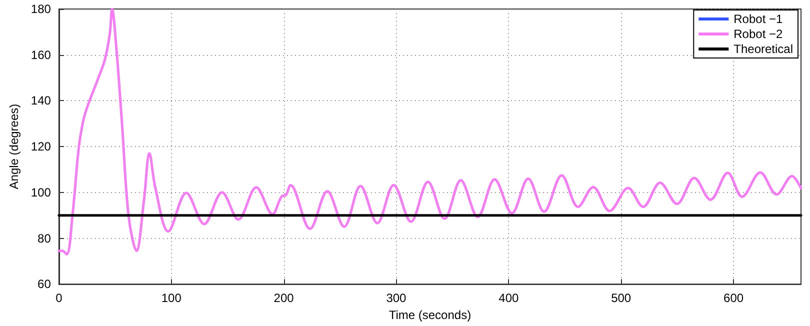 This screenshot has height=326, width=810. I want to click on x-tick-label: 600, so click(734, 298).